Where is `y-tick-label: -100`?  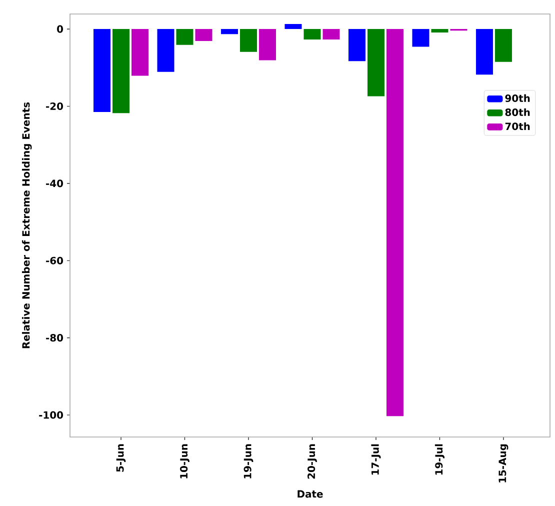 y-tick-label: -100 is located at coordinates (51, 415).